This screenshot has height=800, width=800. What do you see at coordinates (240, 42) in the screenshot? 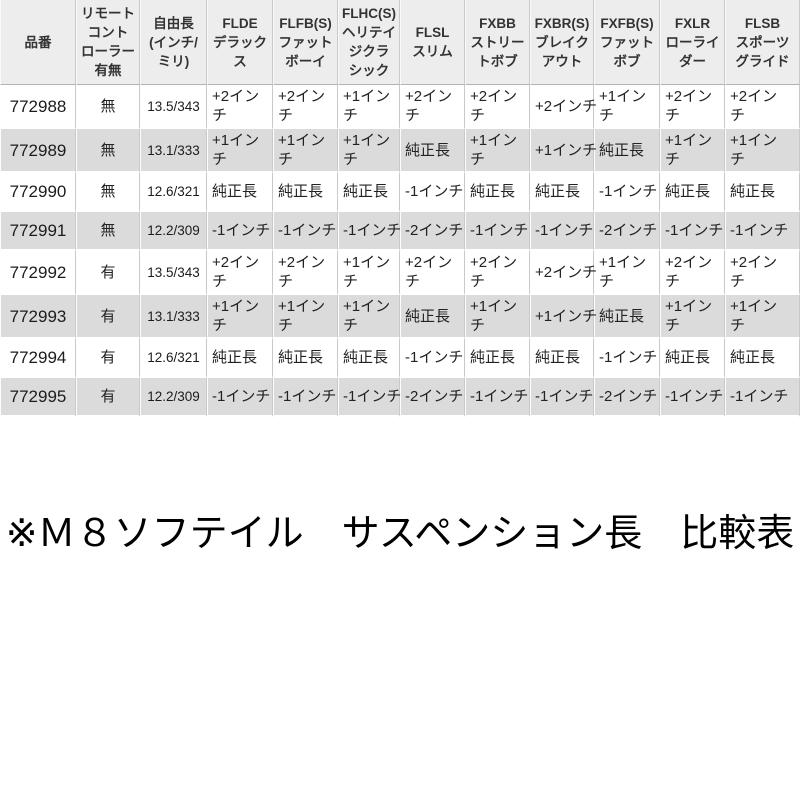
I see `column-header-flde: FLDE デラック ス` at bounding box center [240, 42].